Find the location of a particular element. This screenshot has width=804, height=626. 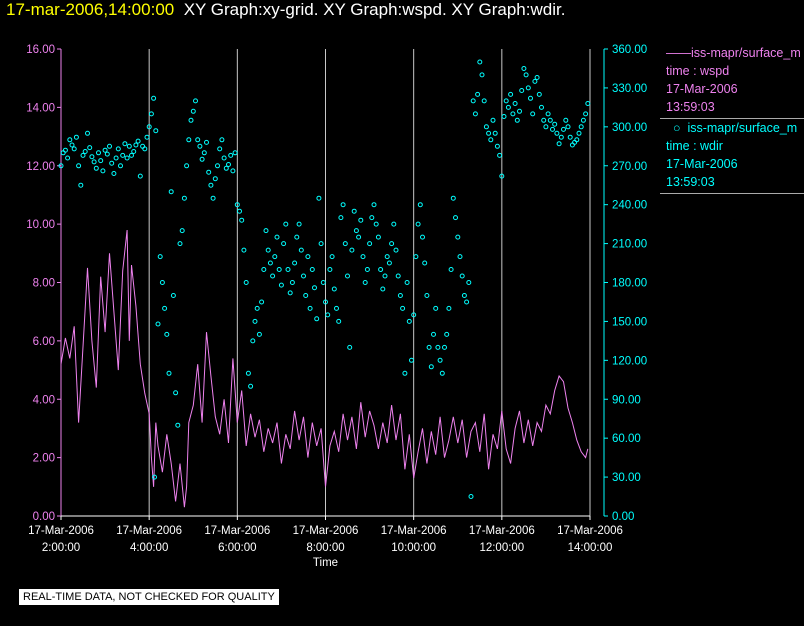

legend-series-name: iss-mapr/surface_m is located at coordinates (746, 53).